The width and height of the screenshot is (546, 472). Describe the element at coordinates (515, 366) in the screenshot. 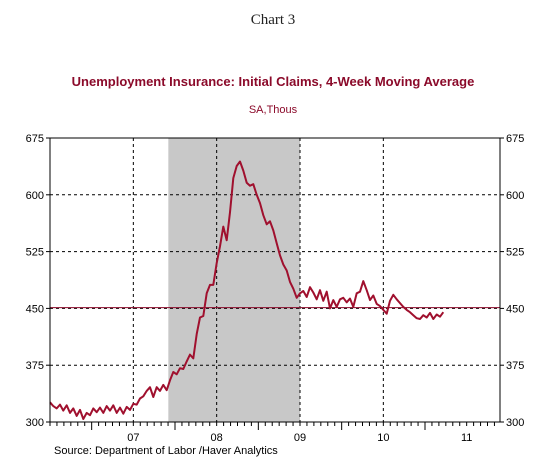

I see `y-tick-label-right-1: 375` at that location.